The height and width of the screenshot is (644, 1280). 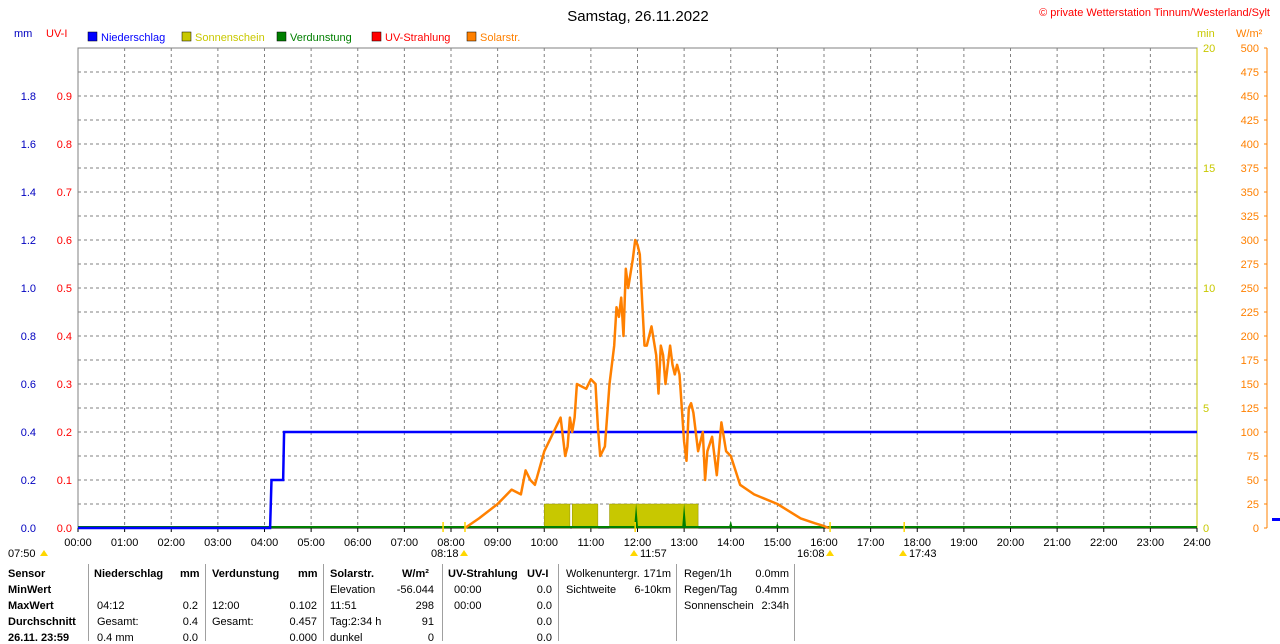 I want to click on table-cell-label: MaxWert, so click(x=31, y=606).